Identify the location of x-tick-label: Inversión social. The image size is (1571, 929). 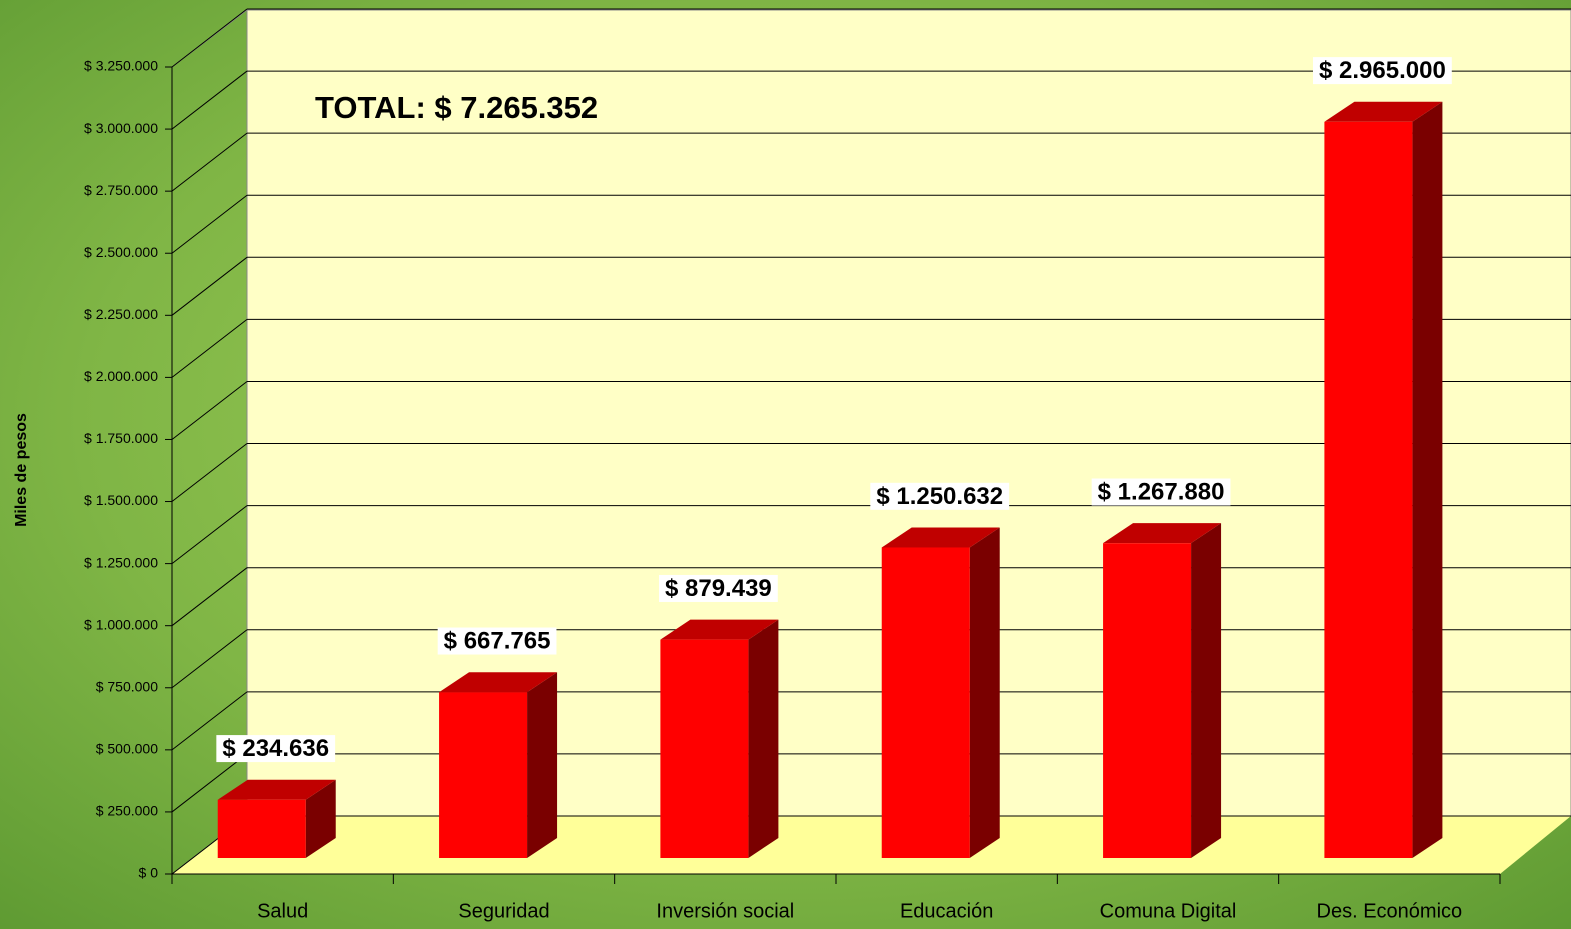
(725, 911).